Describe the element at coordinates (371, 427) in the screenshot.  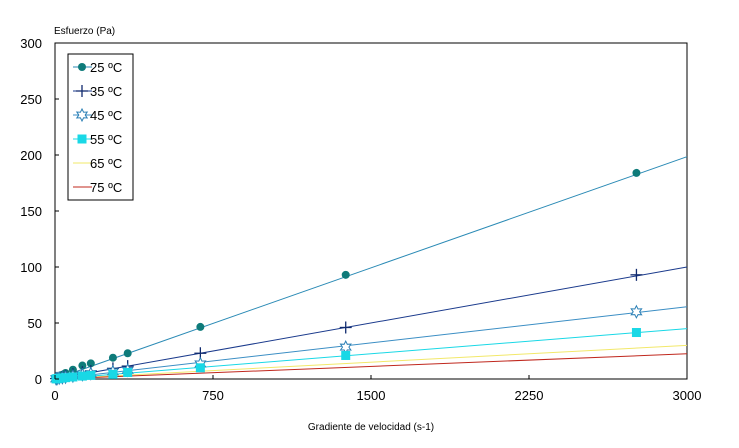
I see `x-axis-label: Gradiente de velocidad (s-1)` at that location.